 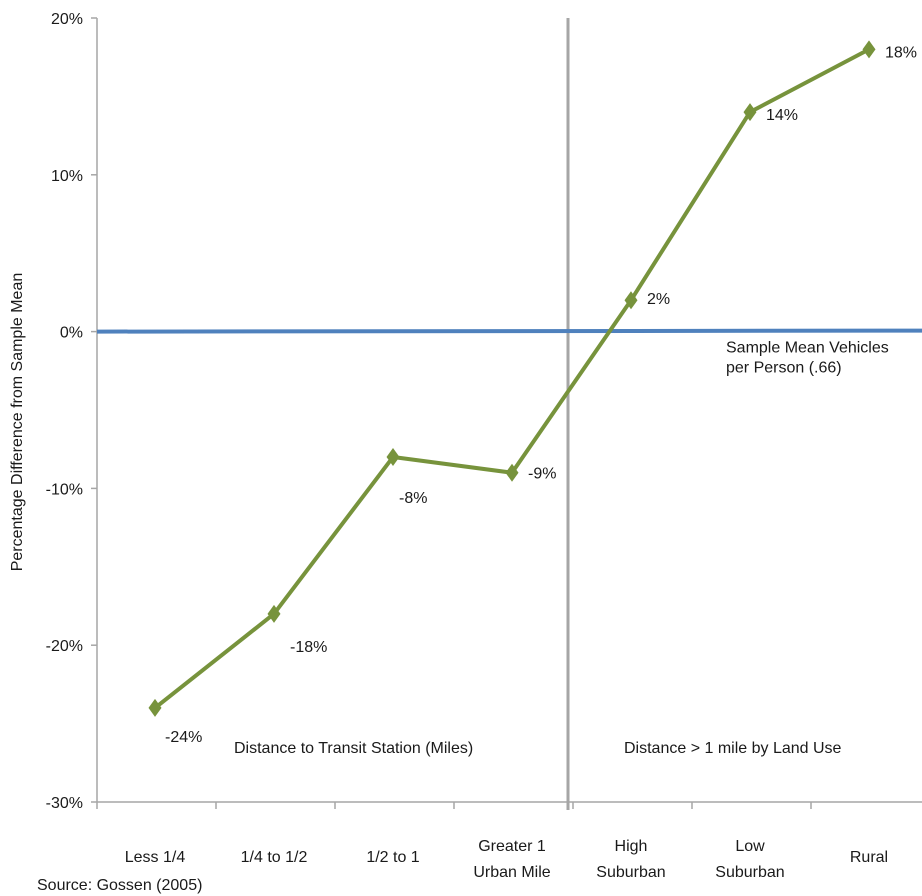 What do you see at coordinates (64, 489) in the screenshot?
I see `y-tick-label: -10%` at bounding box center [64, 489].